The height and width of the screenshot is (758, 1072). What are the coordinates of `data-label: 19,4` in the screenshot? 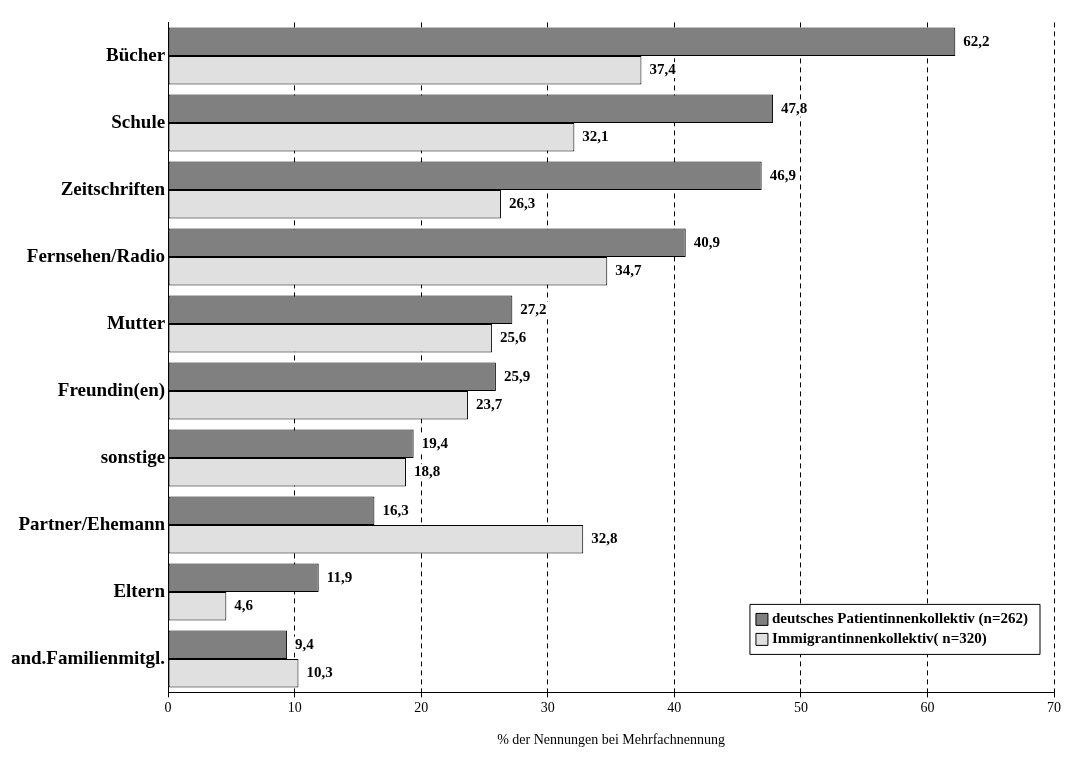 It's located at (435, 442).